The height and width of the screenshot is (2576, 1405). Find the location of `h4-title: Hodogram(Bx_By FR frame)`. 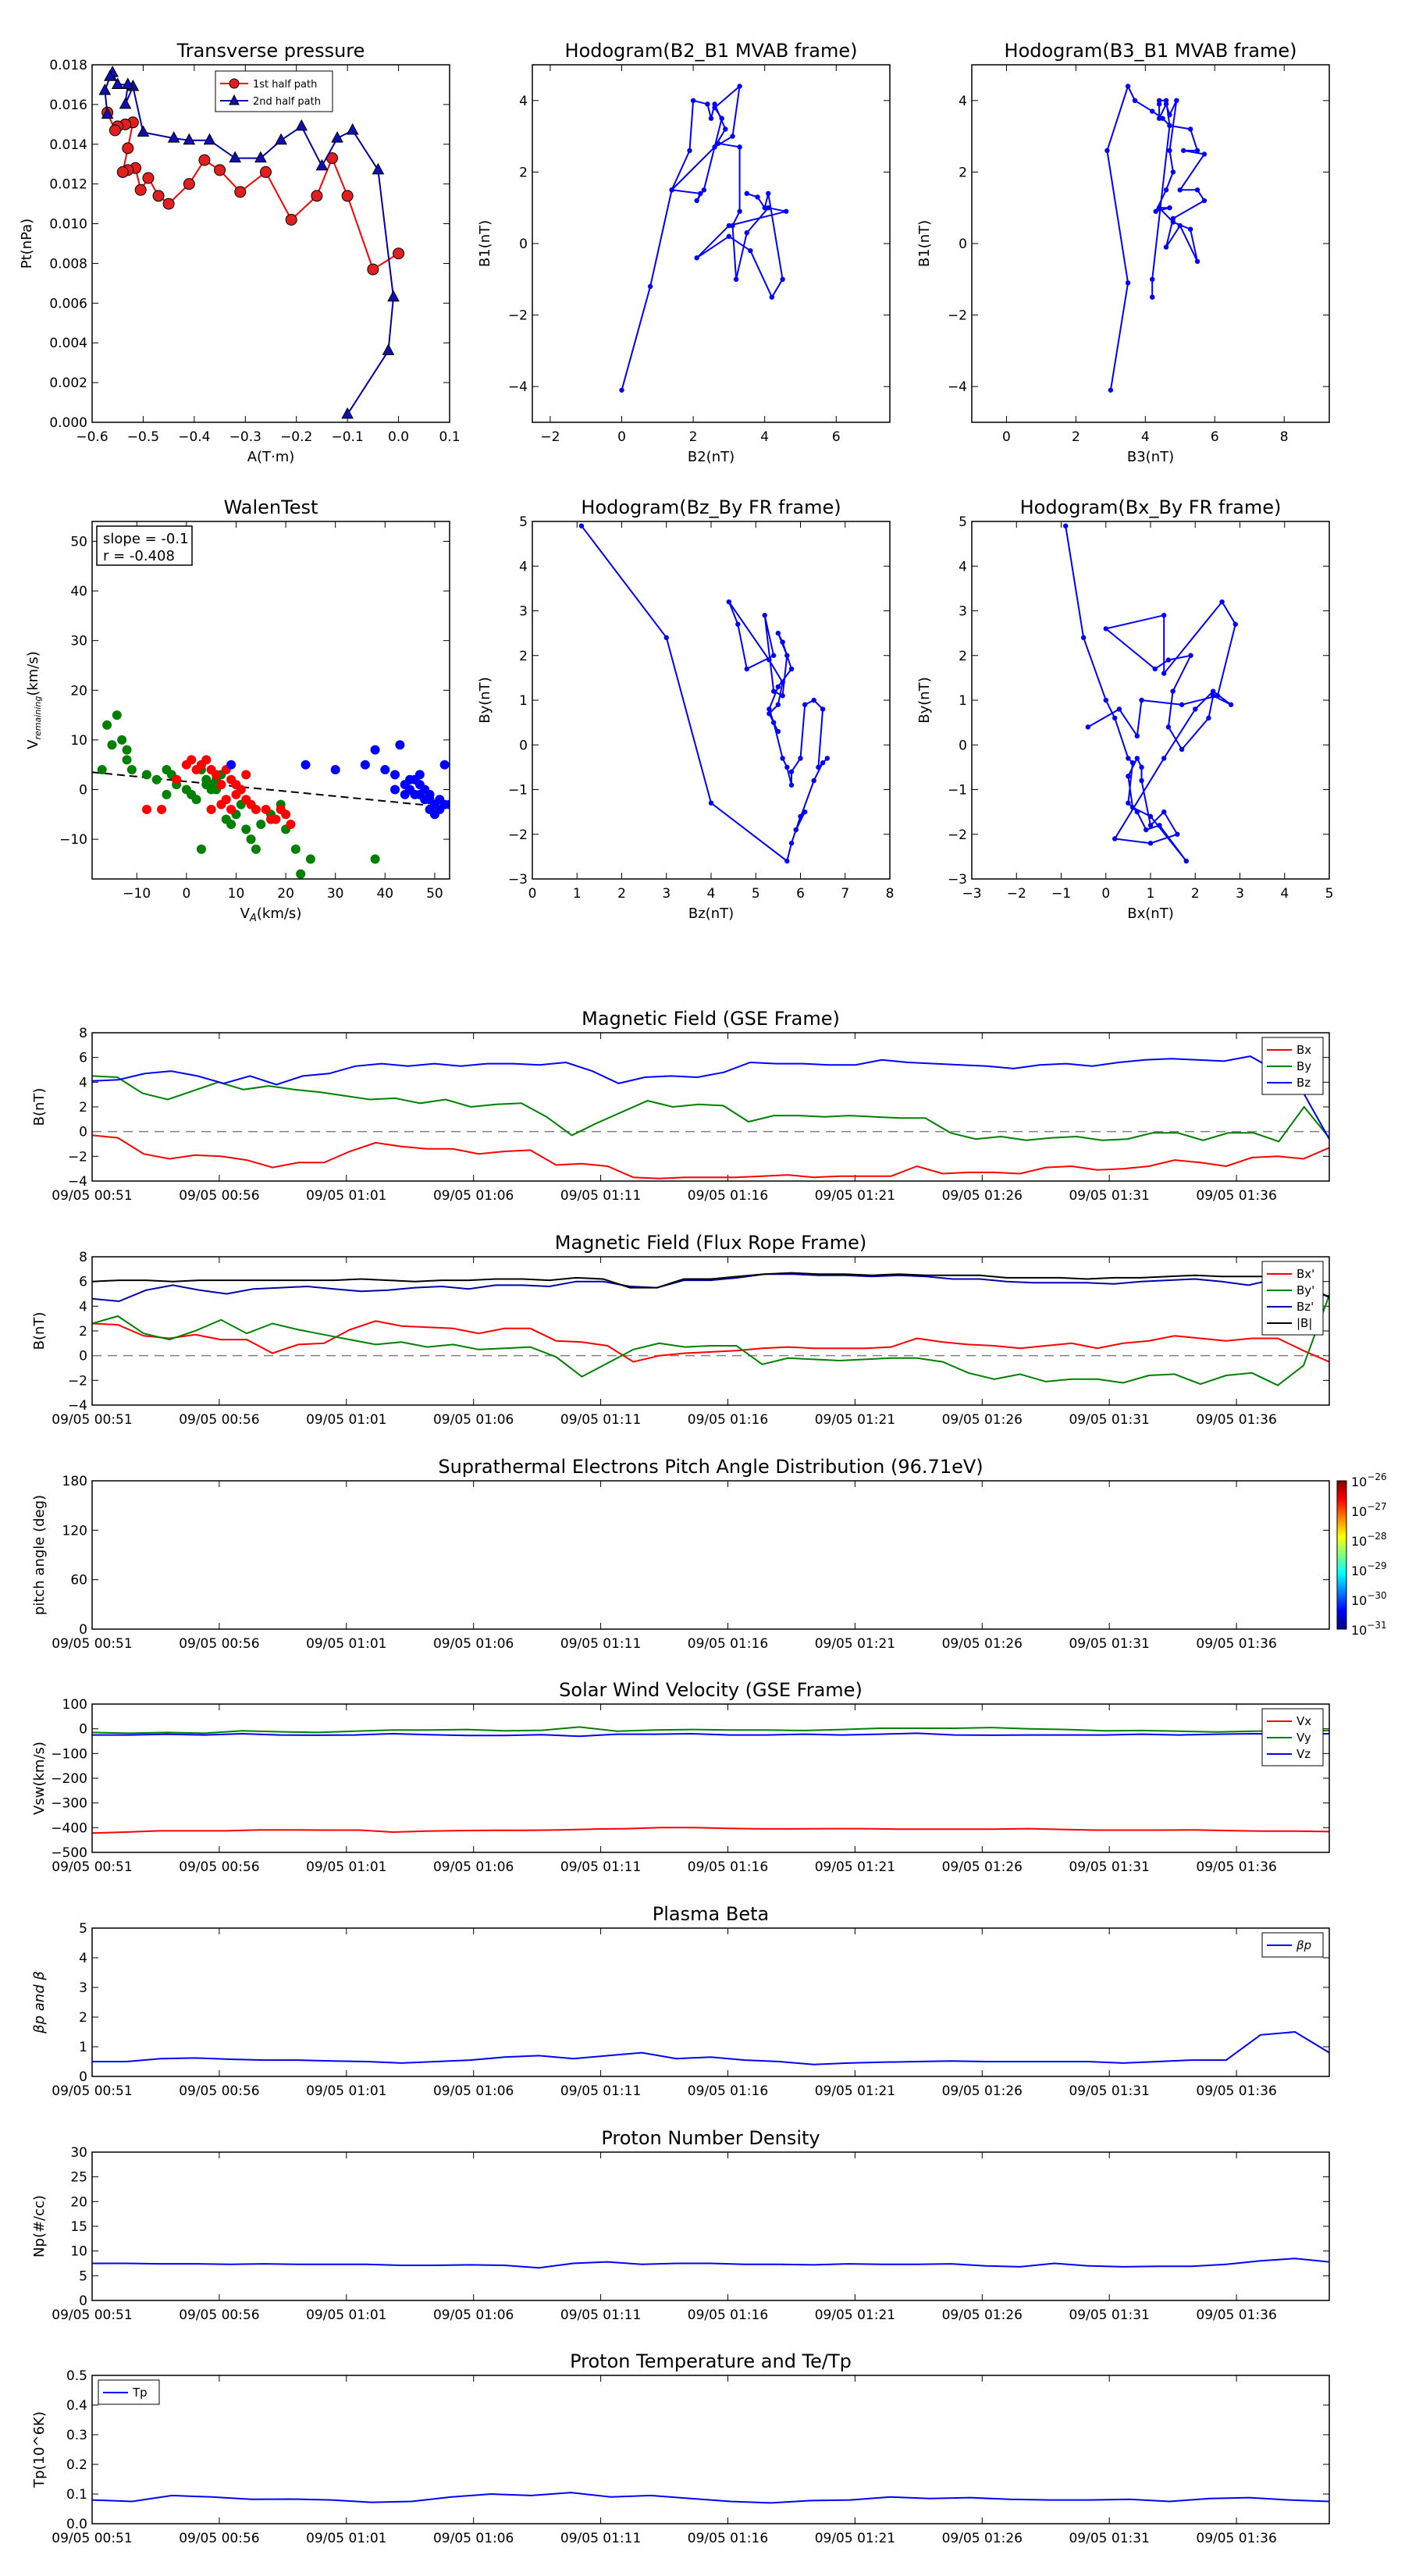

h4-title: Hodogram(Bx_By FR frame) is located at coordinates (1151, 507).